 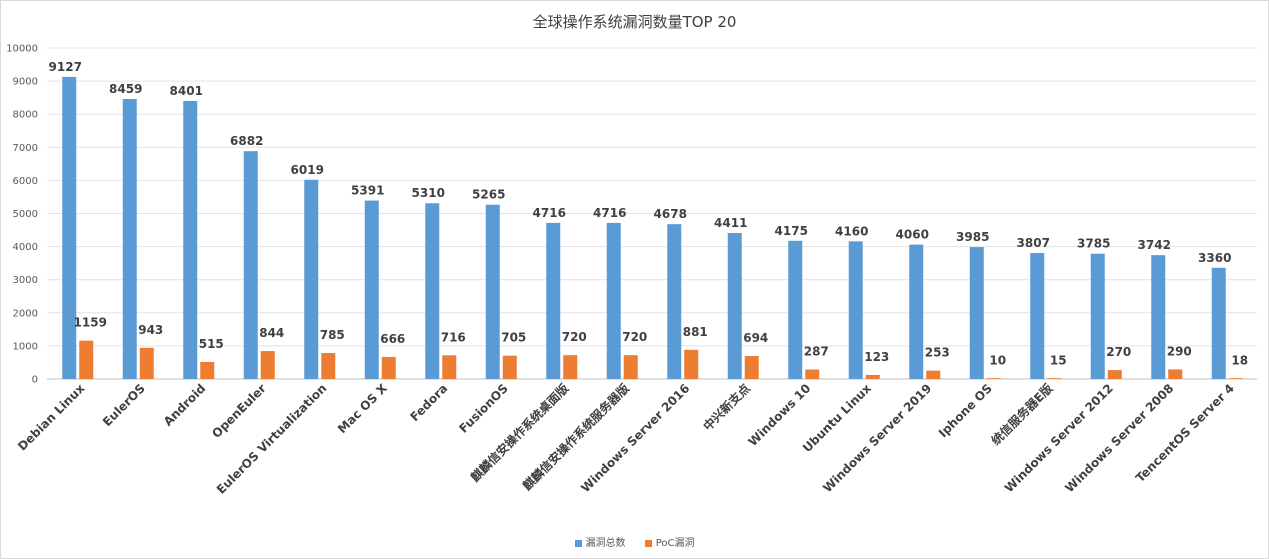 What do you see at coordinates (937, 353) in the screenshot?
I see `data-label-poc: 253` at bounding box center [937, 353].